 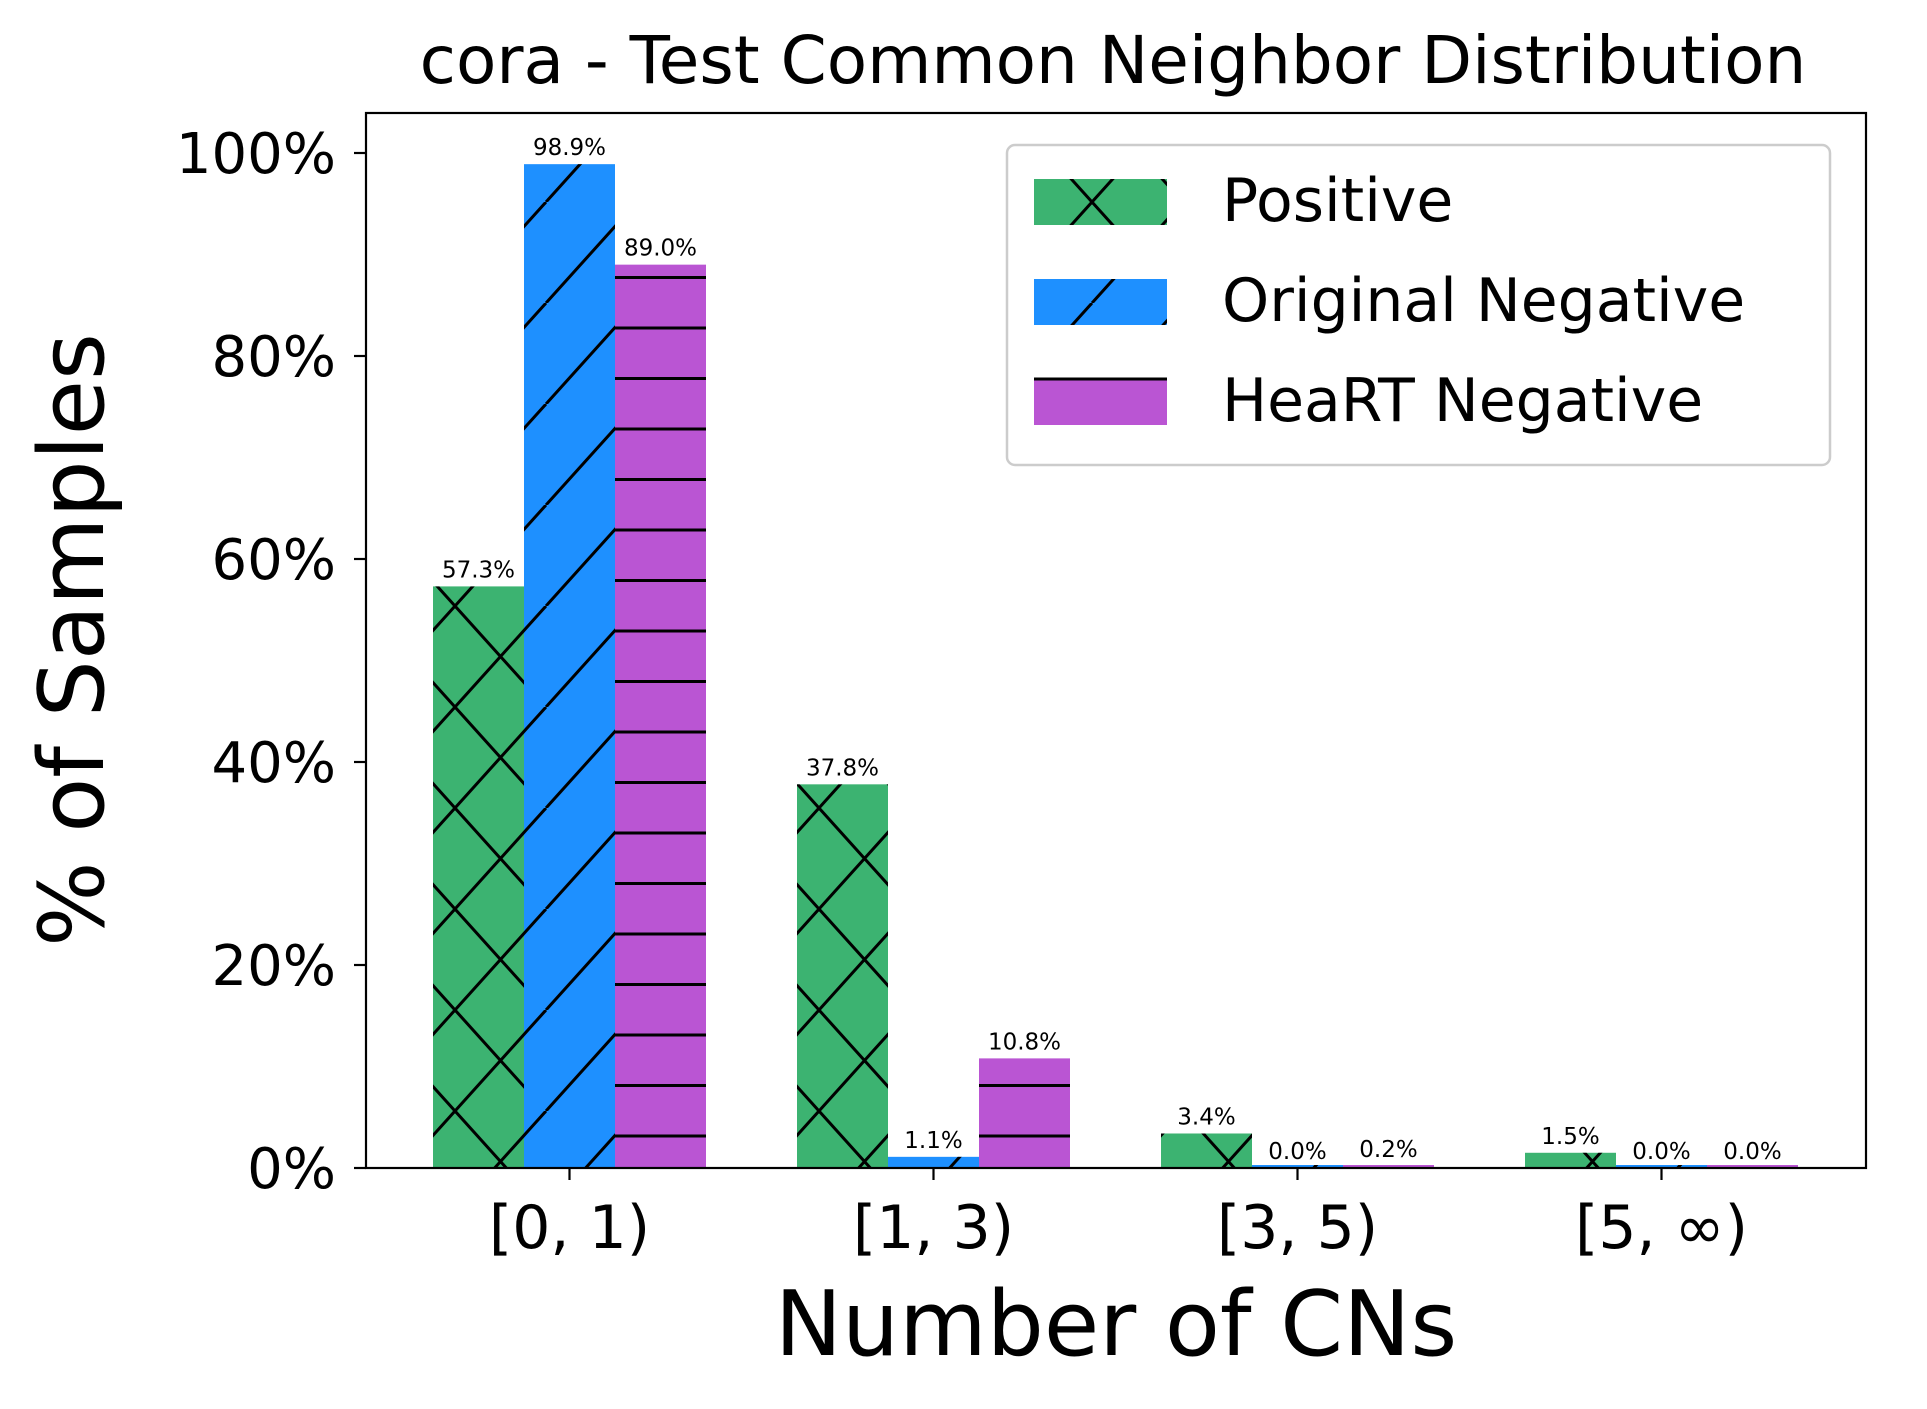 What do you see at coordinates (274, 966) in the screenshot?
I see `y-tick-label-20: 20%` at bounding box center [274, 966].